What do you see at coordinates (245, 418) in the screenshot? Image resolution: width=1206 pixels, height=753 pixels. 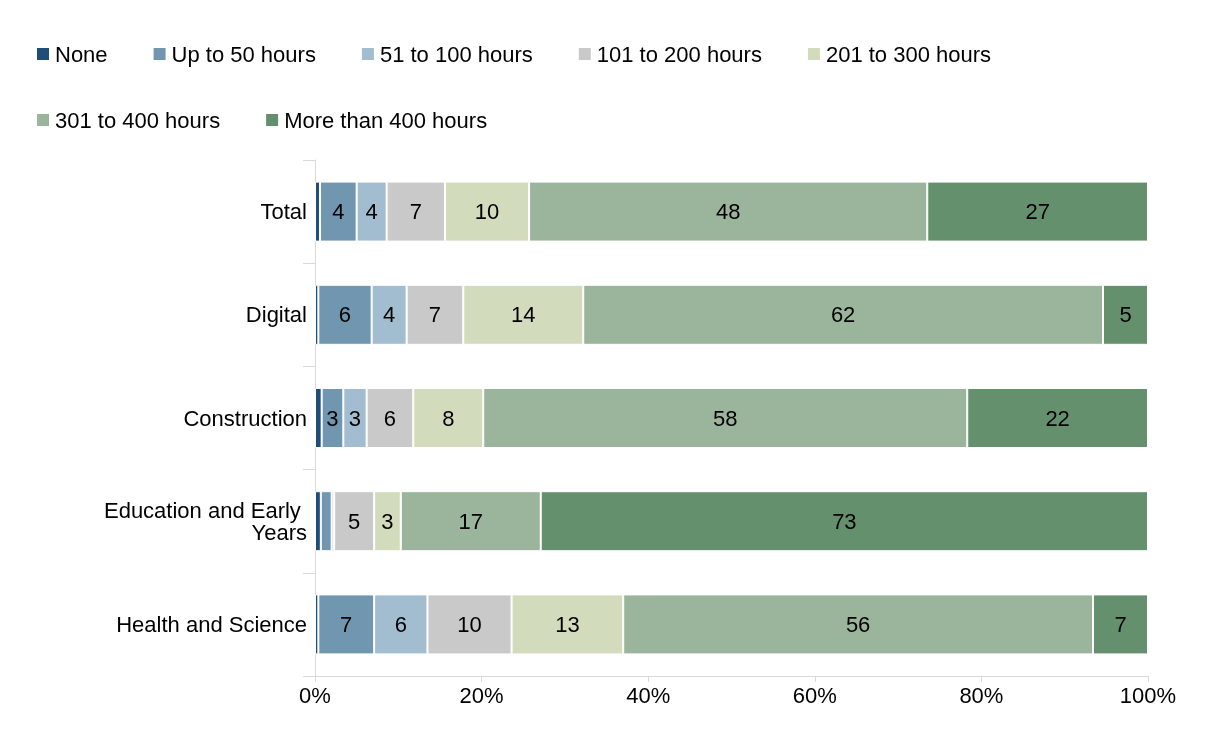 I see `y-tick-label: Construction` at bounding box center [245, 418].